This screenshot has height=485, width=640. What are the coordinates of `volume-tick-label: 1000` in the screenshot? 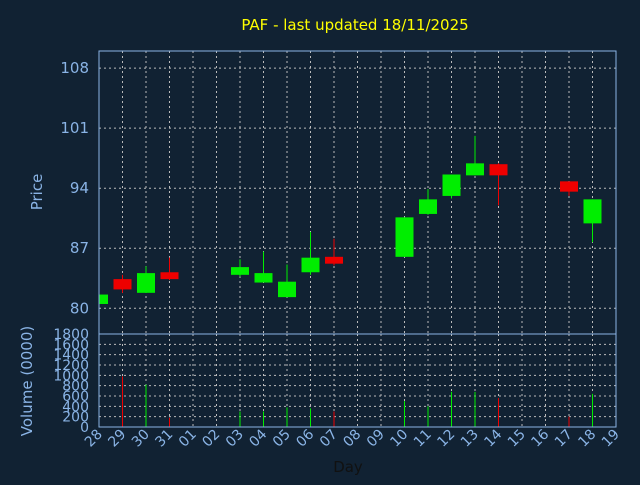 It's located at (71, 376).